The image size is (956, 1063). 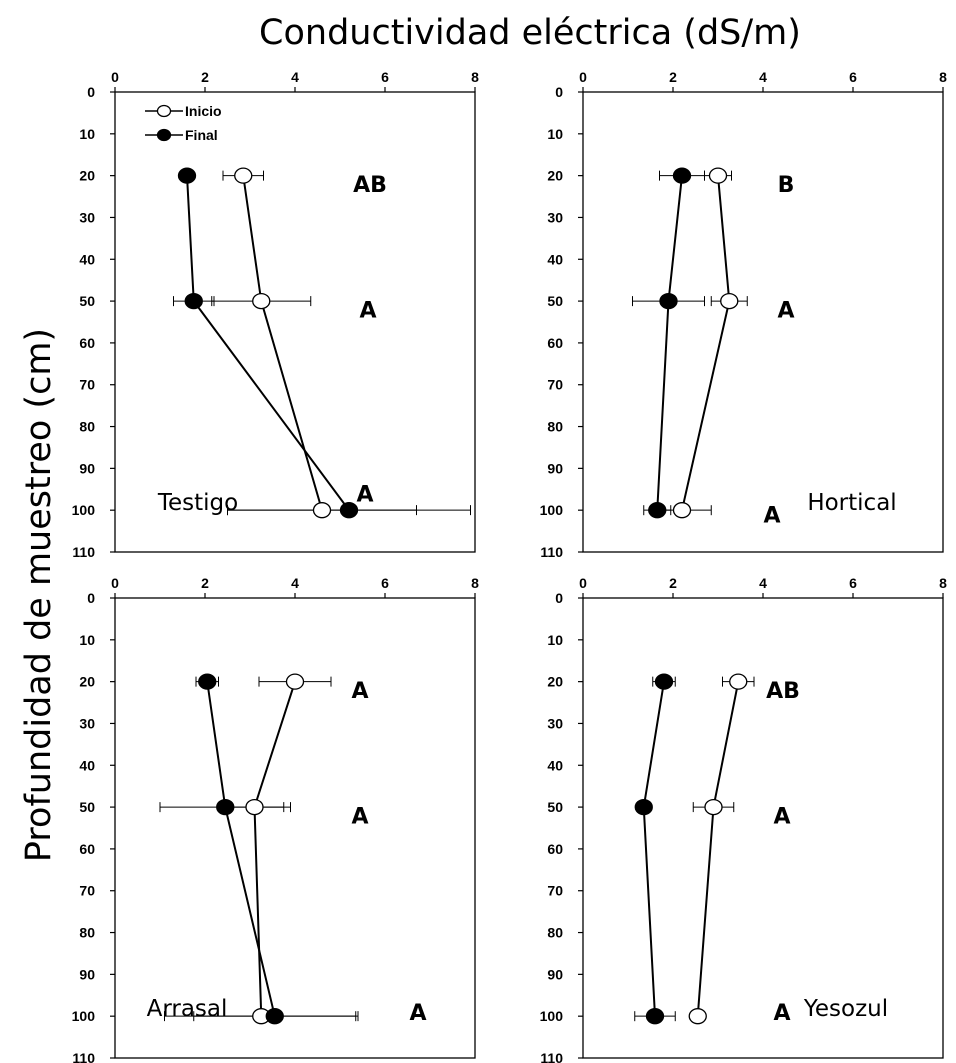 I want to click on significance-letter: AB, so click(x=783, y=691).